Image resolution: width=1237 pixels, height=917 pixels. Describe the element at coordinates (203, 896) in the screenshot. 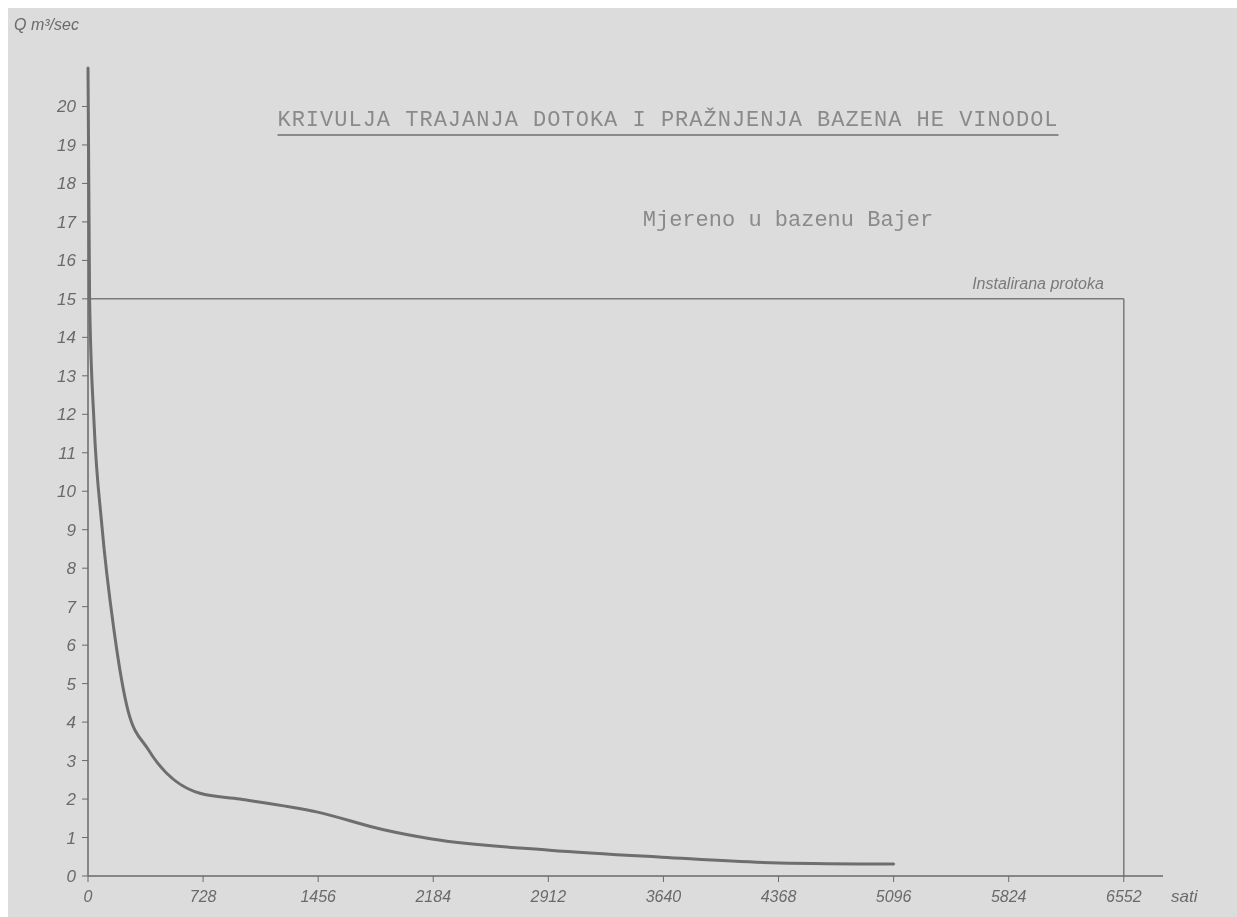

I see `x-tick-label: 728` at that location.